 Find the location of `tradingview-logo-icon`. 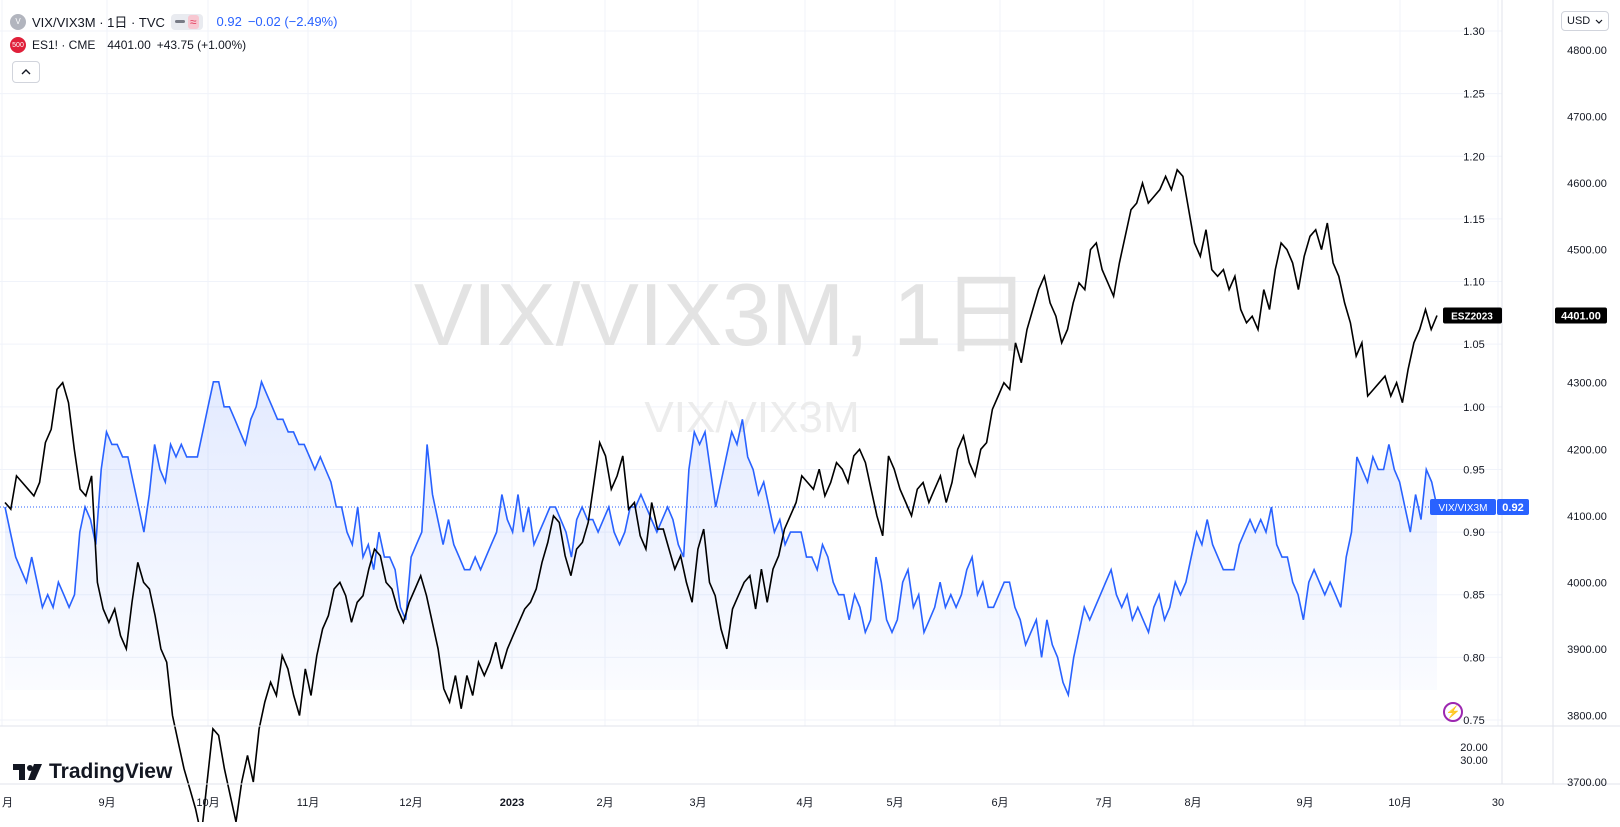

tradingview-logo-icon is located at coordinates (27, 772).